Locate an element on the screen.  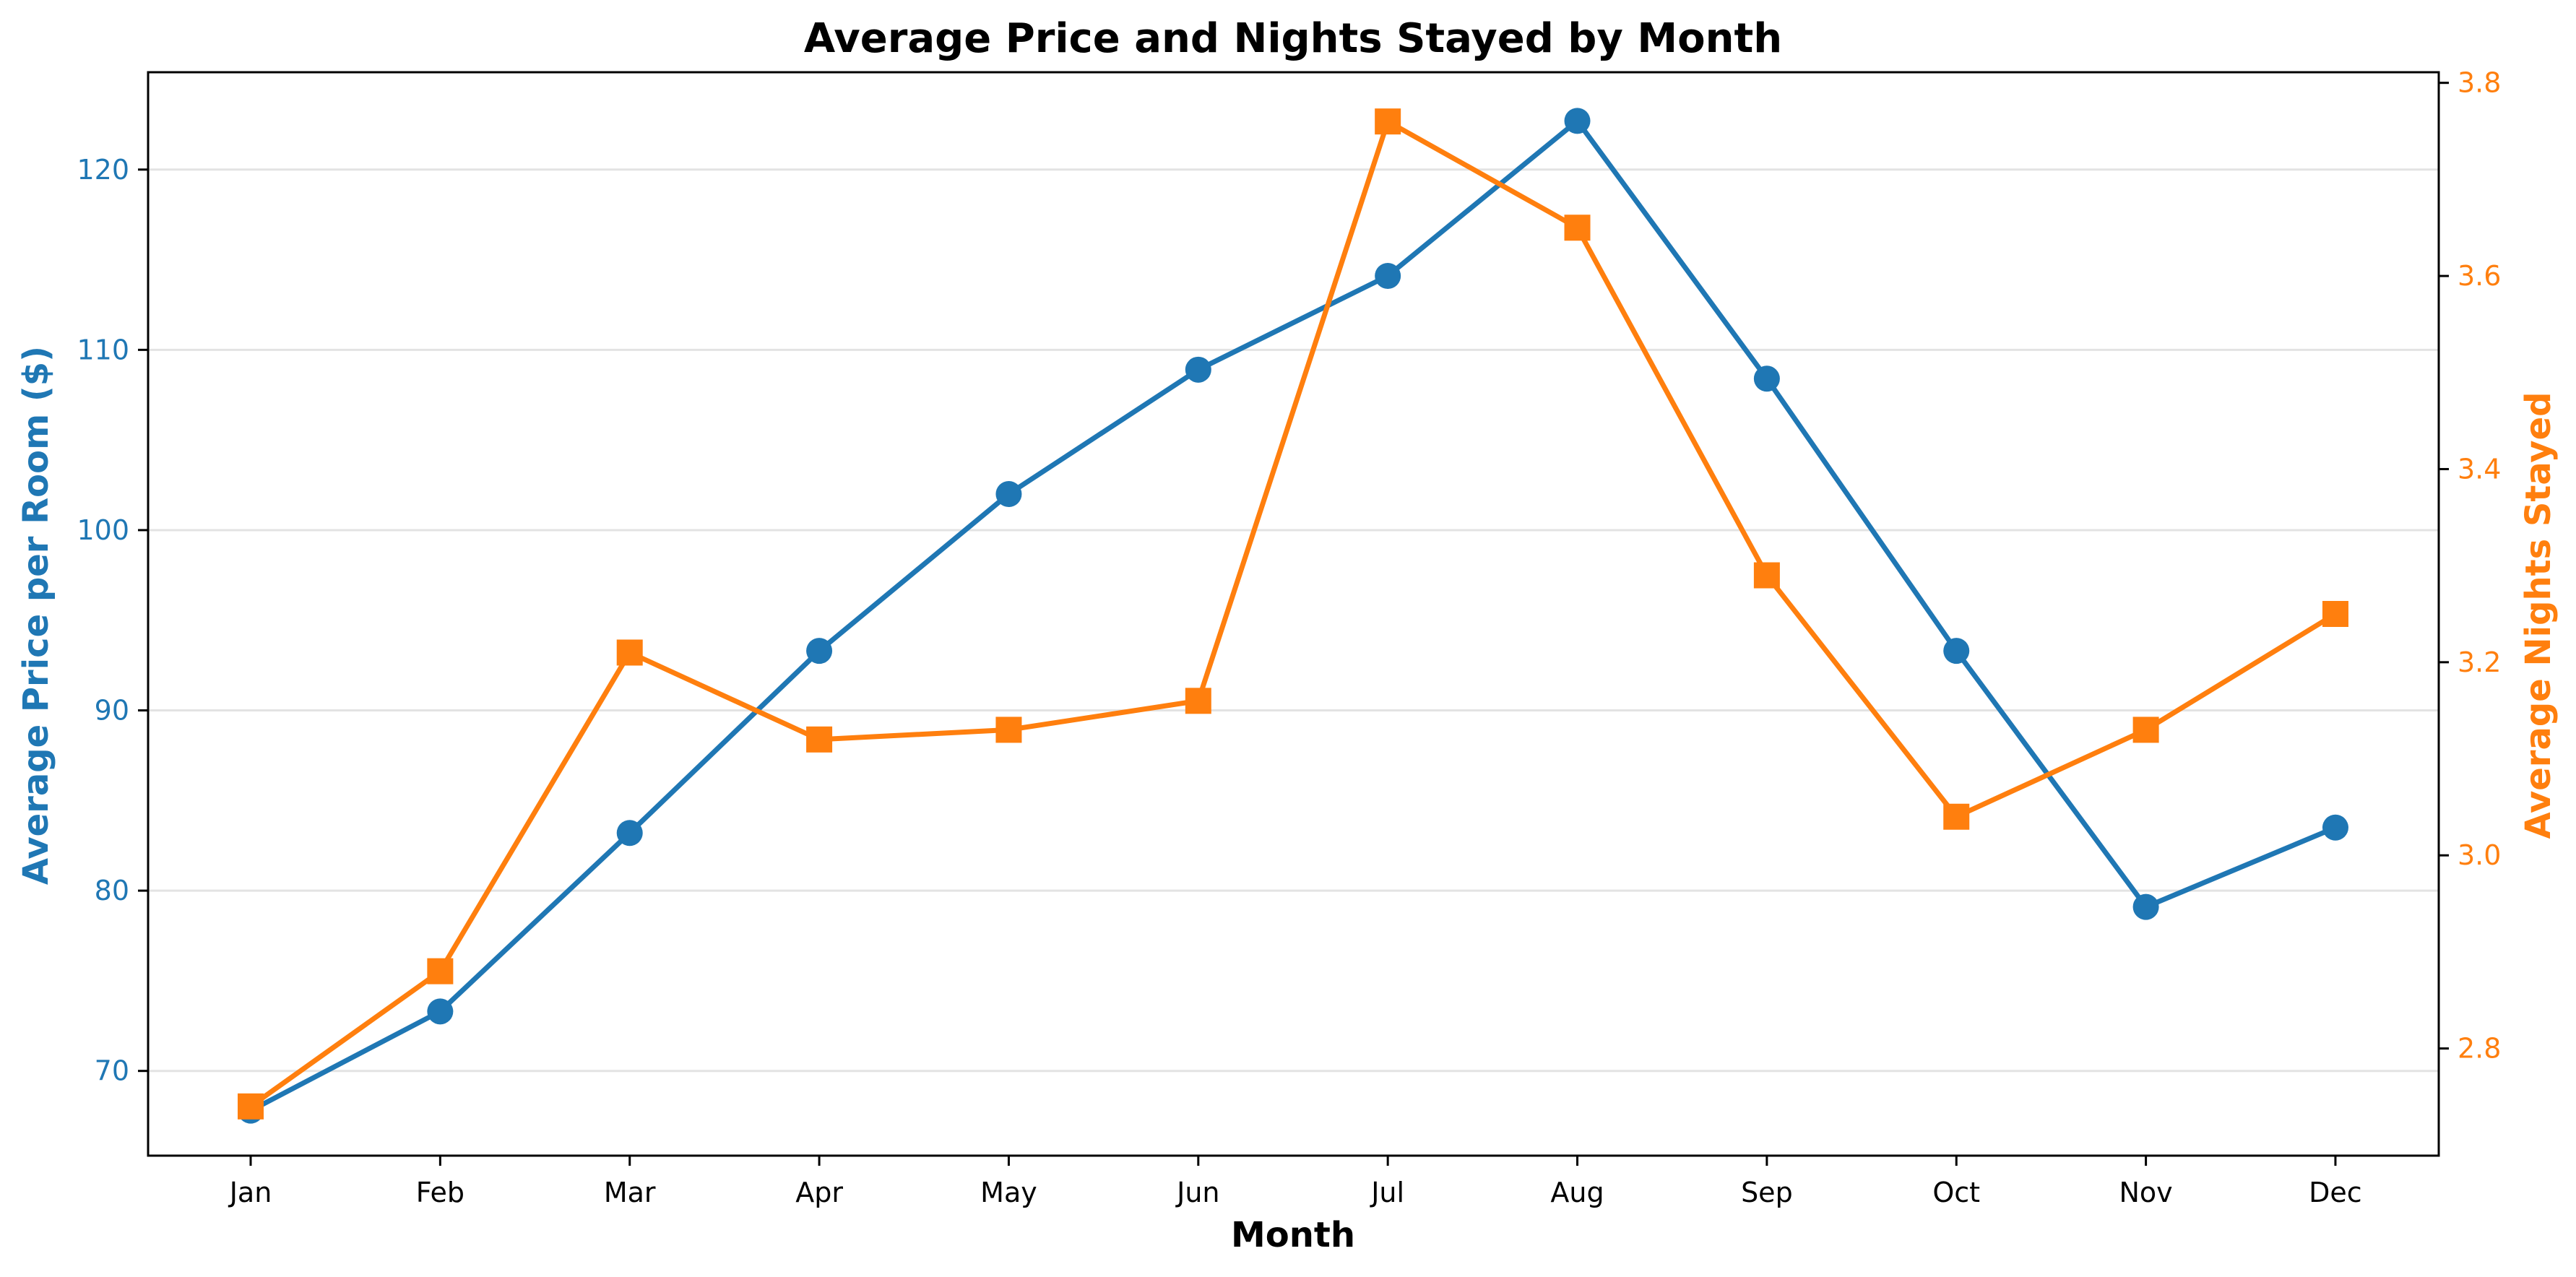
x-tick-label: Apr is located at coordinates (819, 1192).